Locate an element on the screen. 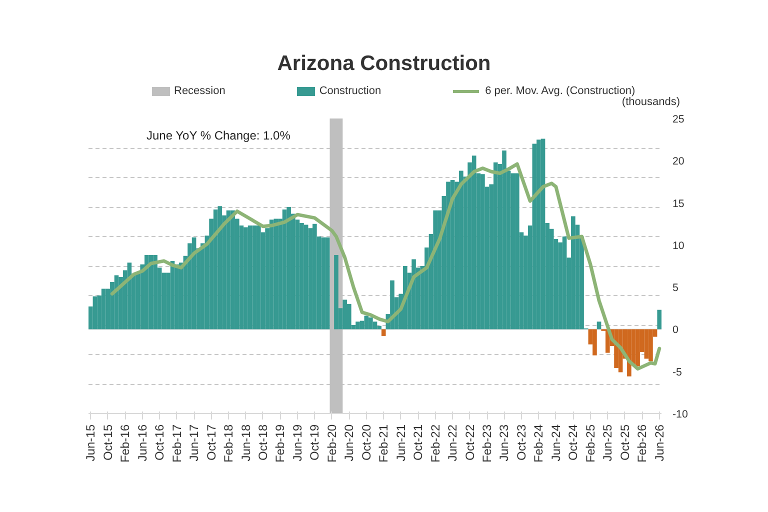 This screenshot has width=768, height=512. x-tick-label: Feb-21 is located at coordinates (383, 443).